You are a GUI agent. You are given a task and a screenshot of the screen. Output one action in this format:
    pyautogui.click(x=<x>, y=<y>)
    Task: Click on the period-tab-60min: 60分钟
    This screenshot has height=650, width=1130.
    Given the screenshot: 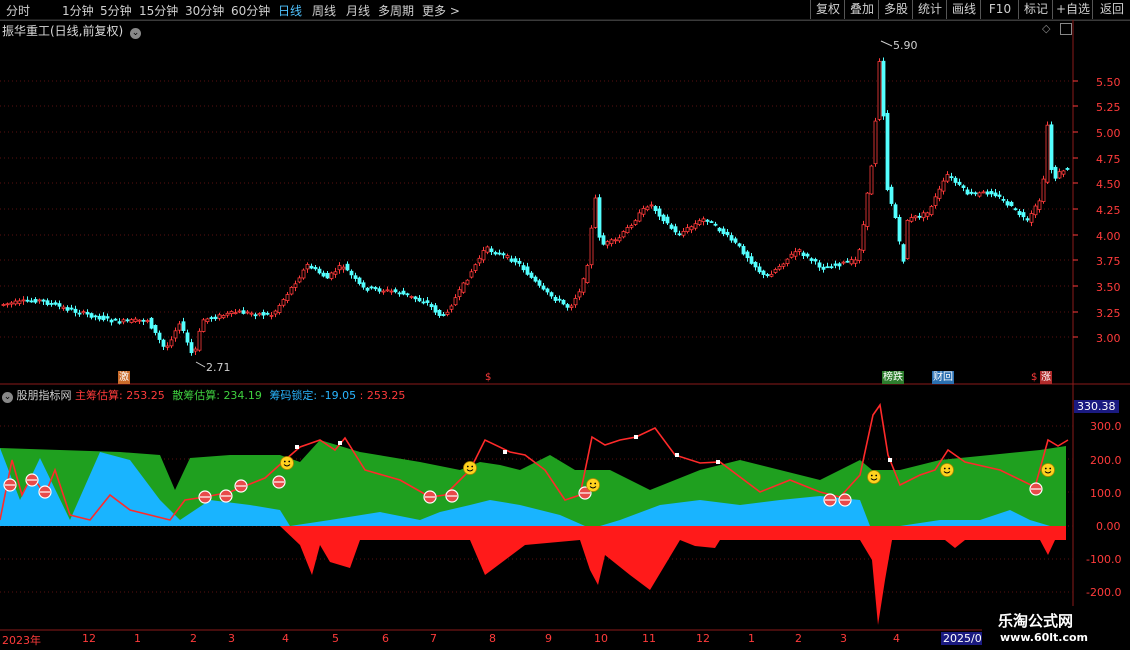 What is the action you would take?
    pyautogui.click(x=251, y=11)
    